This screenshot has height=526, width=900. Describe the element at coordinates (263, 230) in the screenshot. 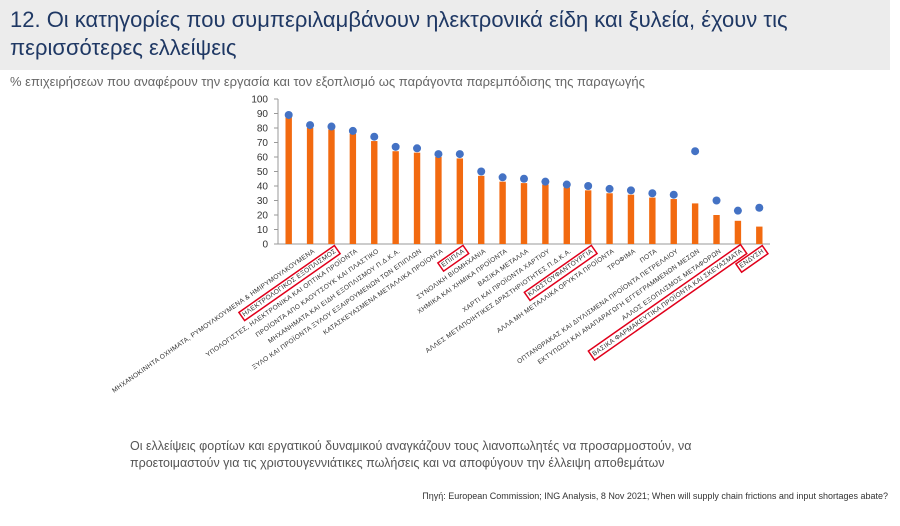

I see `y-tick-label: 10` at that location.